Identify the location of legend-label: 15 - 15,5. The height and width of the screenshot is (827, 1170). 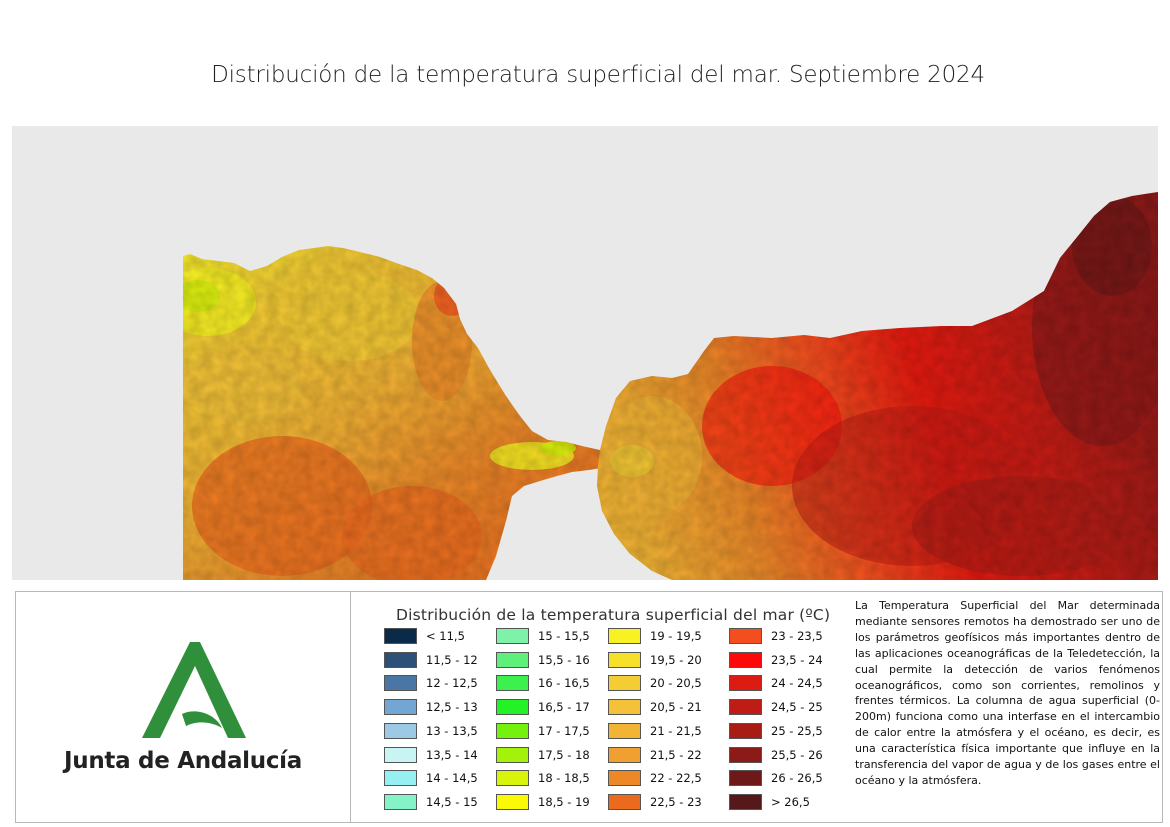
(564, 636).